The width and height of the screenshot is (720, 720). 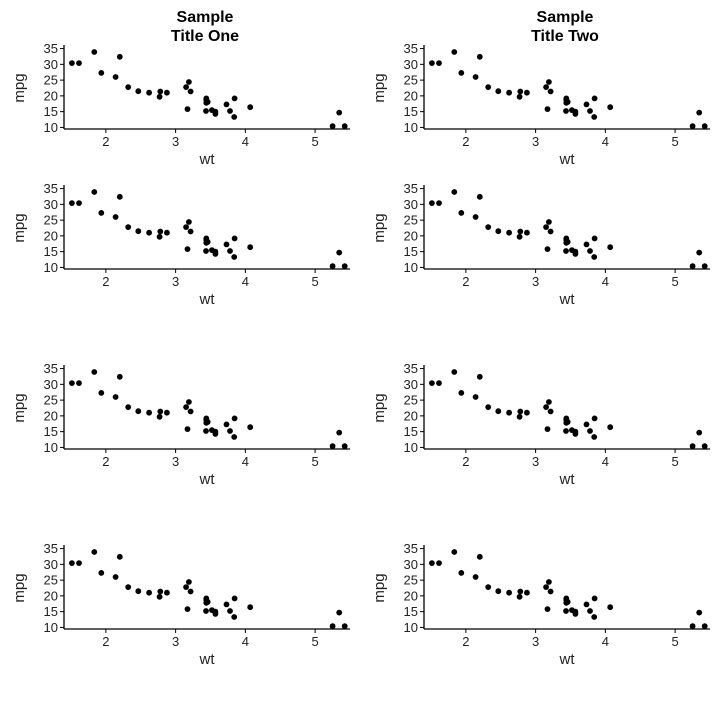 What do you see at coordinates (565, 36) in the screenshot?
I see `title-two-line-2: Title Two` at bounding box center [565, 36].